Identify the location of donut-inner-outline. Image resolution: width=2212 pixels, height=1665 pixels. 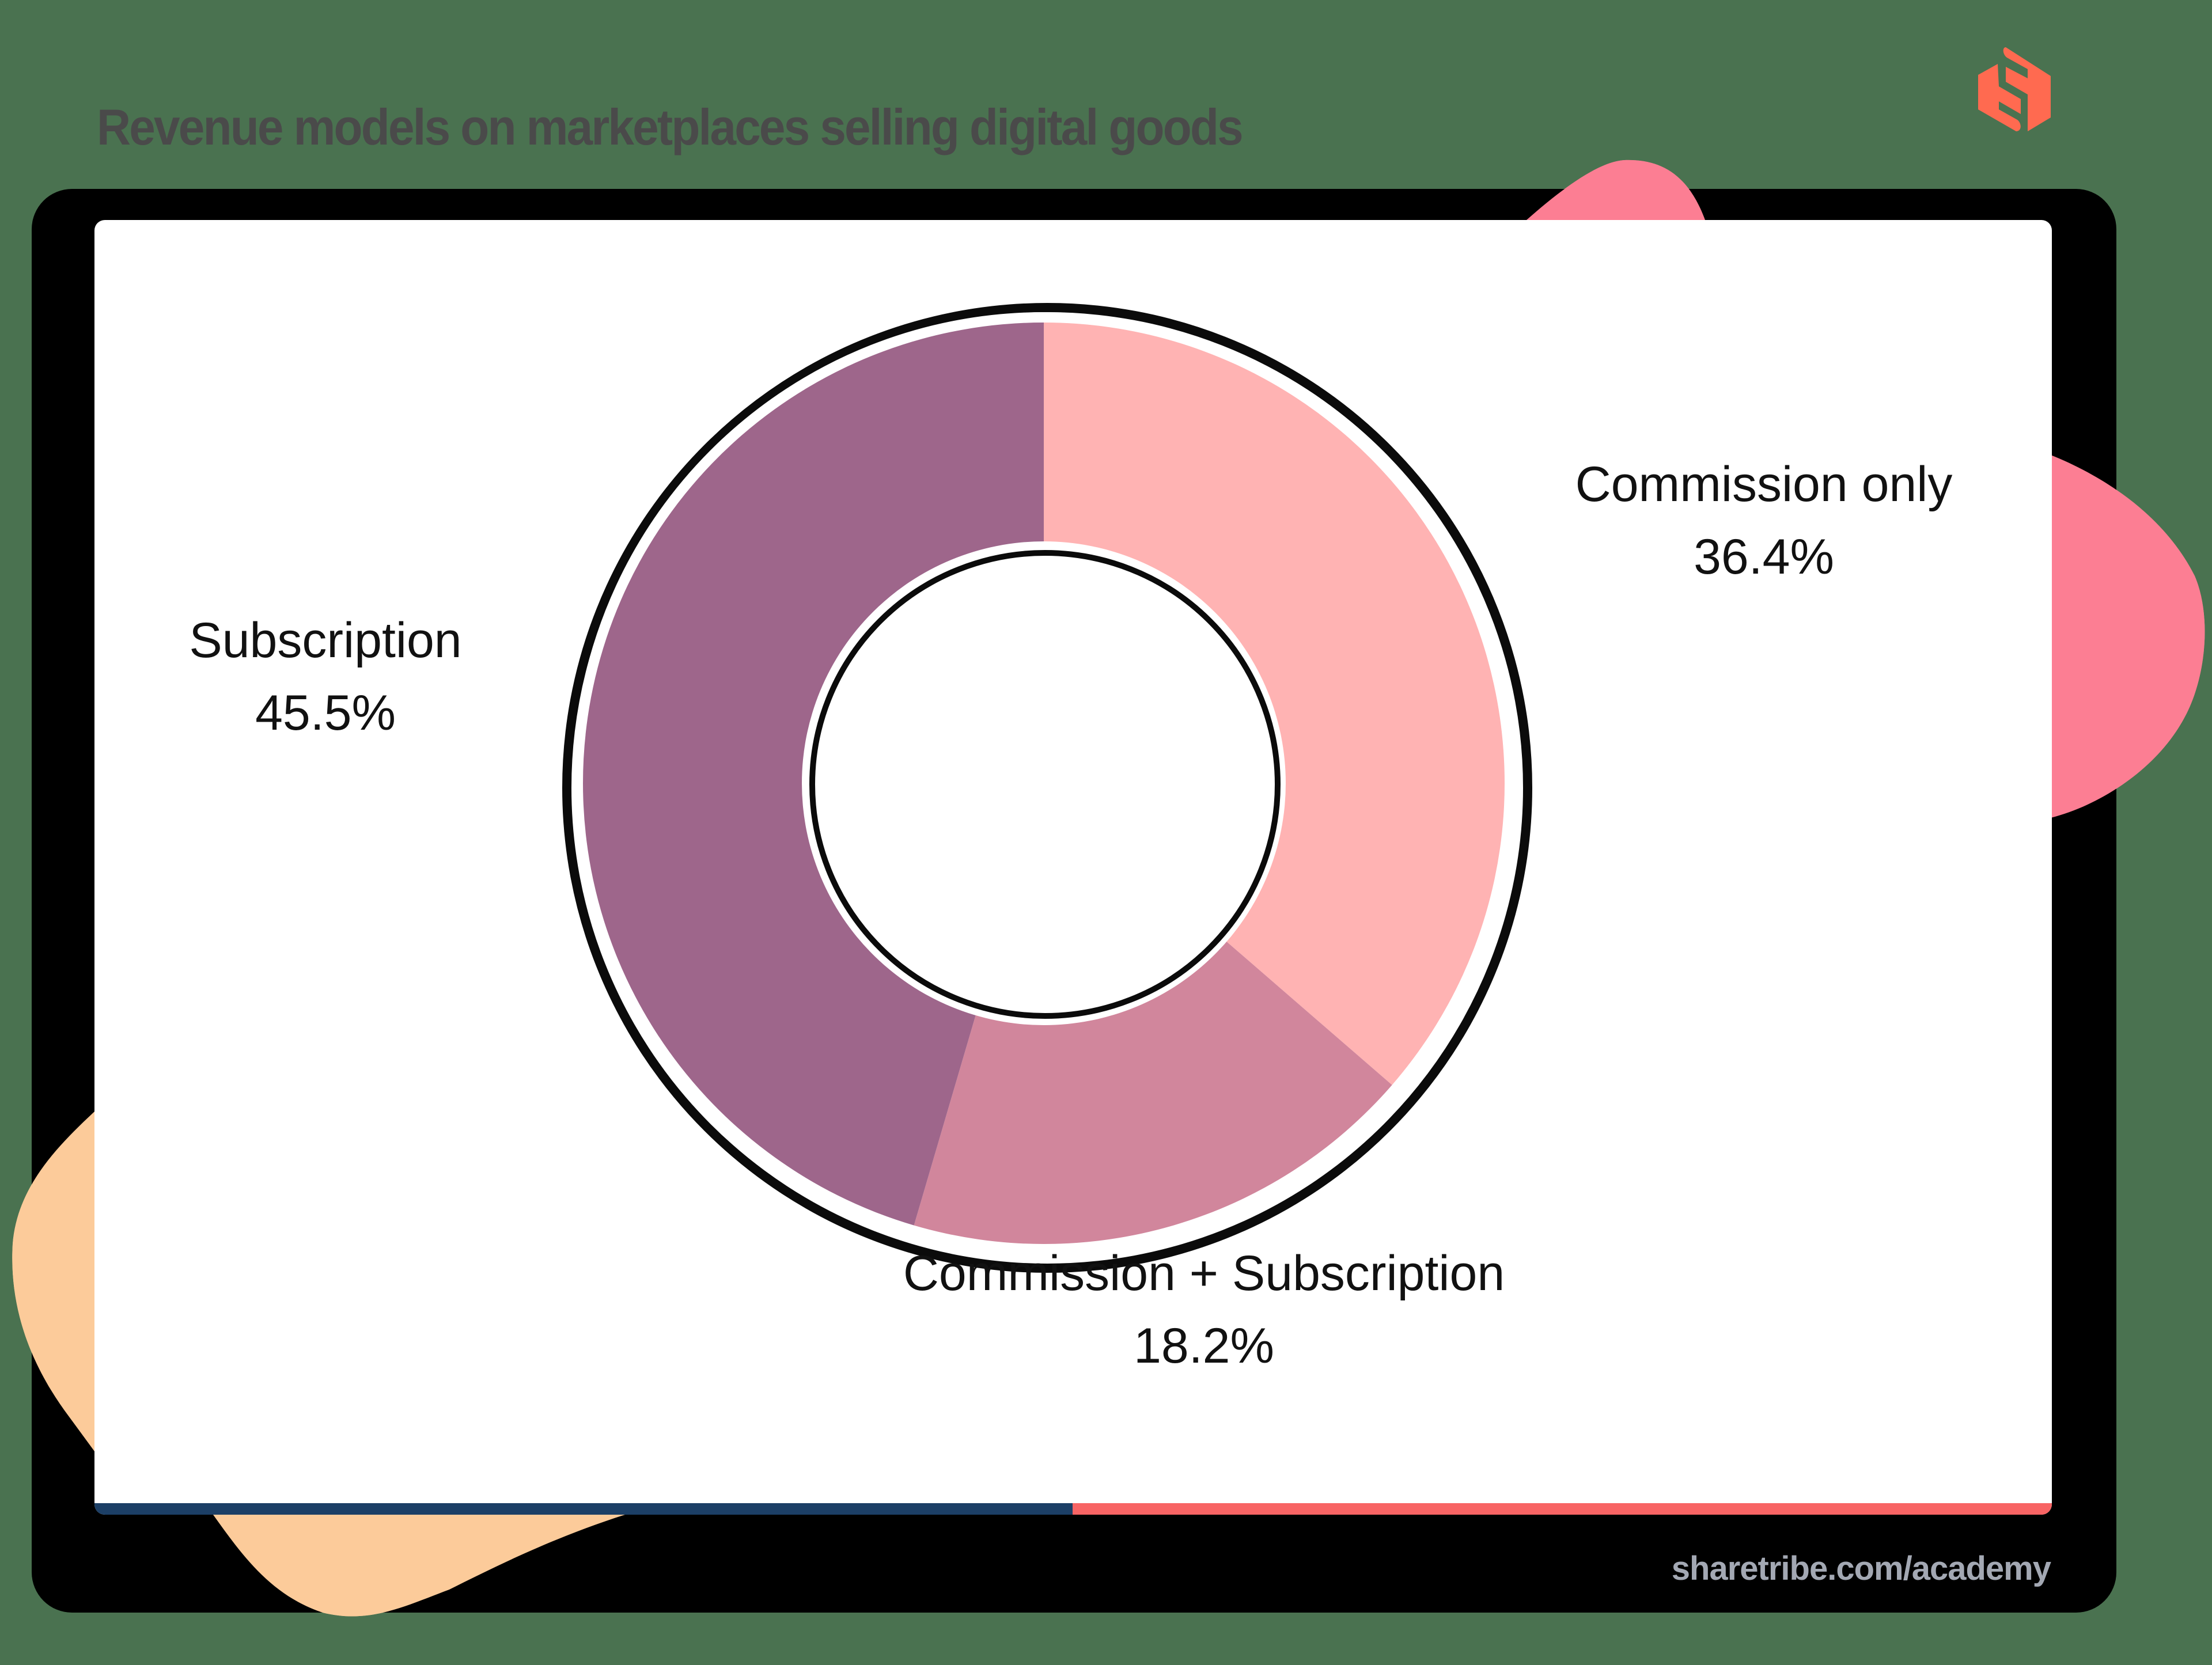
(1045, 784).